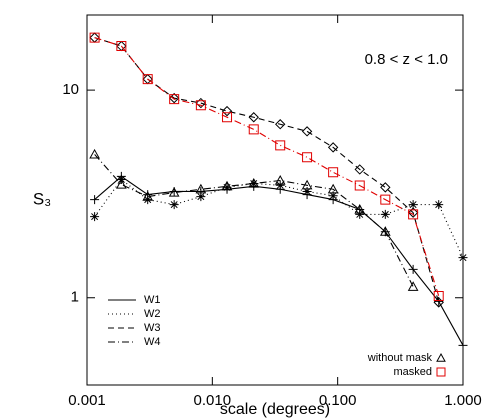  Describe the element at coordinates (75, 297) in the screenshot. I see `y-tick-label: 1` at that location.